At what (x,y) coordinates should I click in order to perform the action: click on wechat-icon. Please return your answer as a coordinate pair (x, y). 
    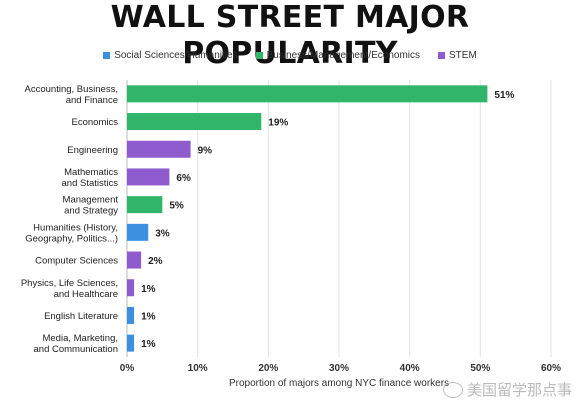
    Looking at the image, I should click on (452, 389).